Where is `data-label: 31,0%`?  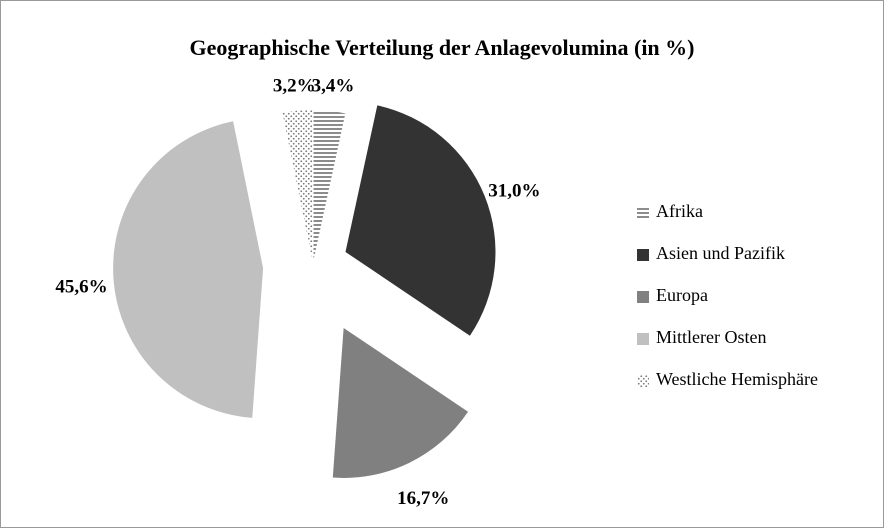
data-label: 31,0% is located at coordinates (514, 190).